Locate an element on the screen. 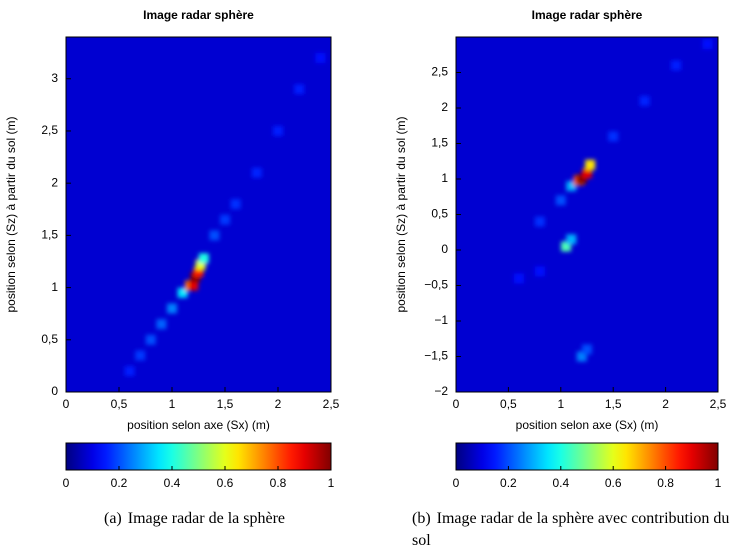 This screenshot has width=744, height=557. y-tick-label: 3 is located at coordinates (54, 78).